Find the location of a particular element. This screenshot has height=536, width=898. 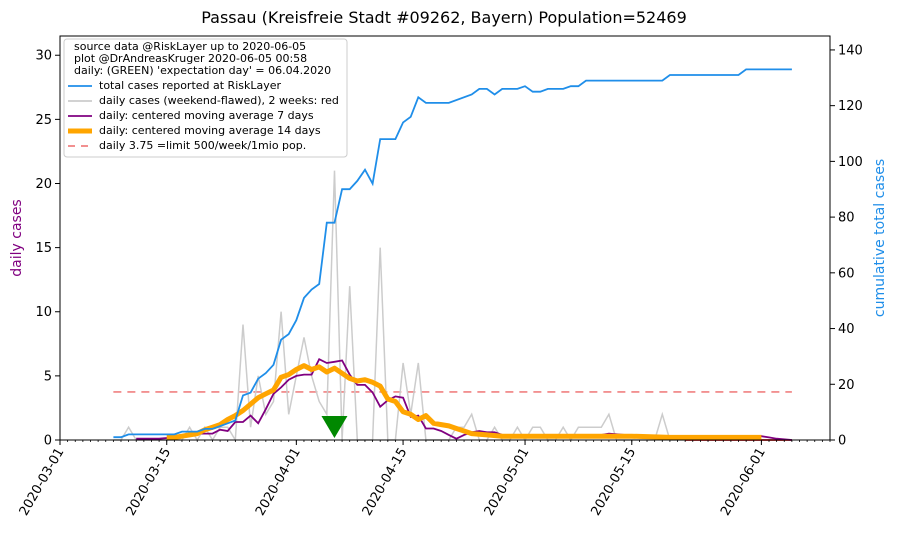

y-right-tick-label: 100 is located at coordinates (850, 162).